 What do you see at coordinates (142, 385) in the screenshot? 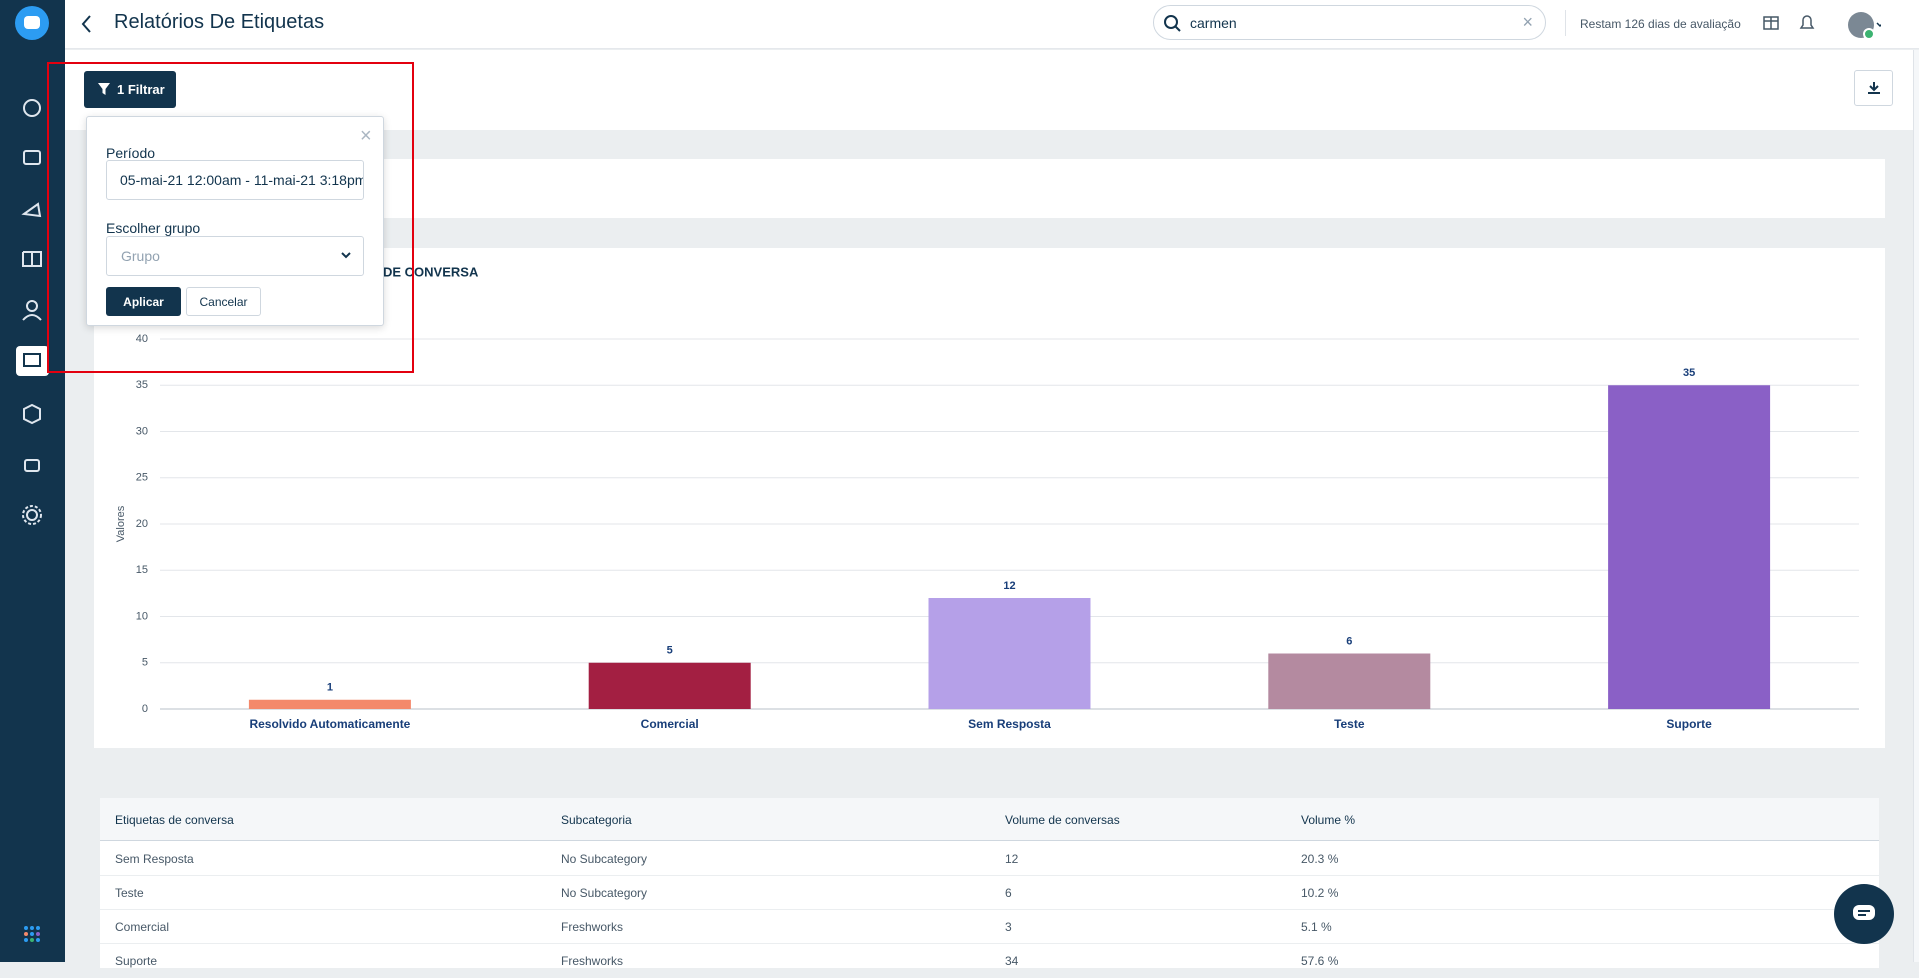
I see `y-tick-label: 35` at bounding box center [142, 385].